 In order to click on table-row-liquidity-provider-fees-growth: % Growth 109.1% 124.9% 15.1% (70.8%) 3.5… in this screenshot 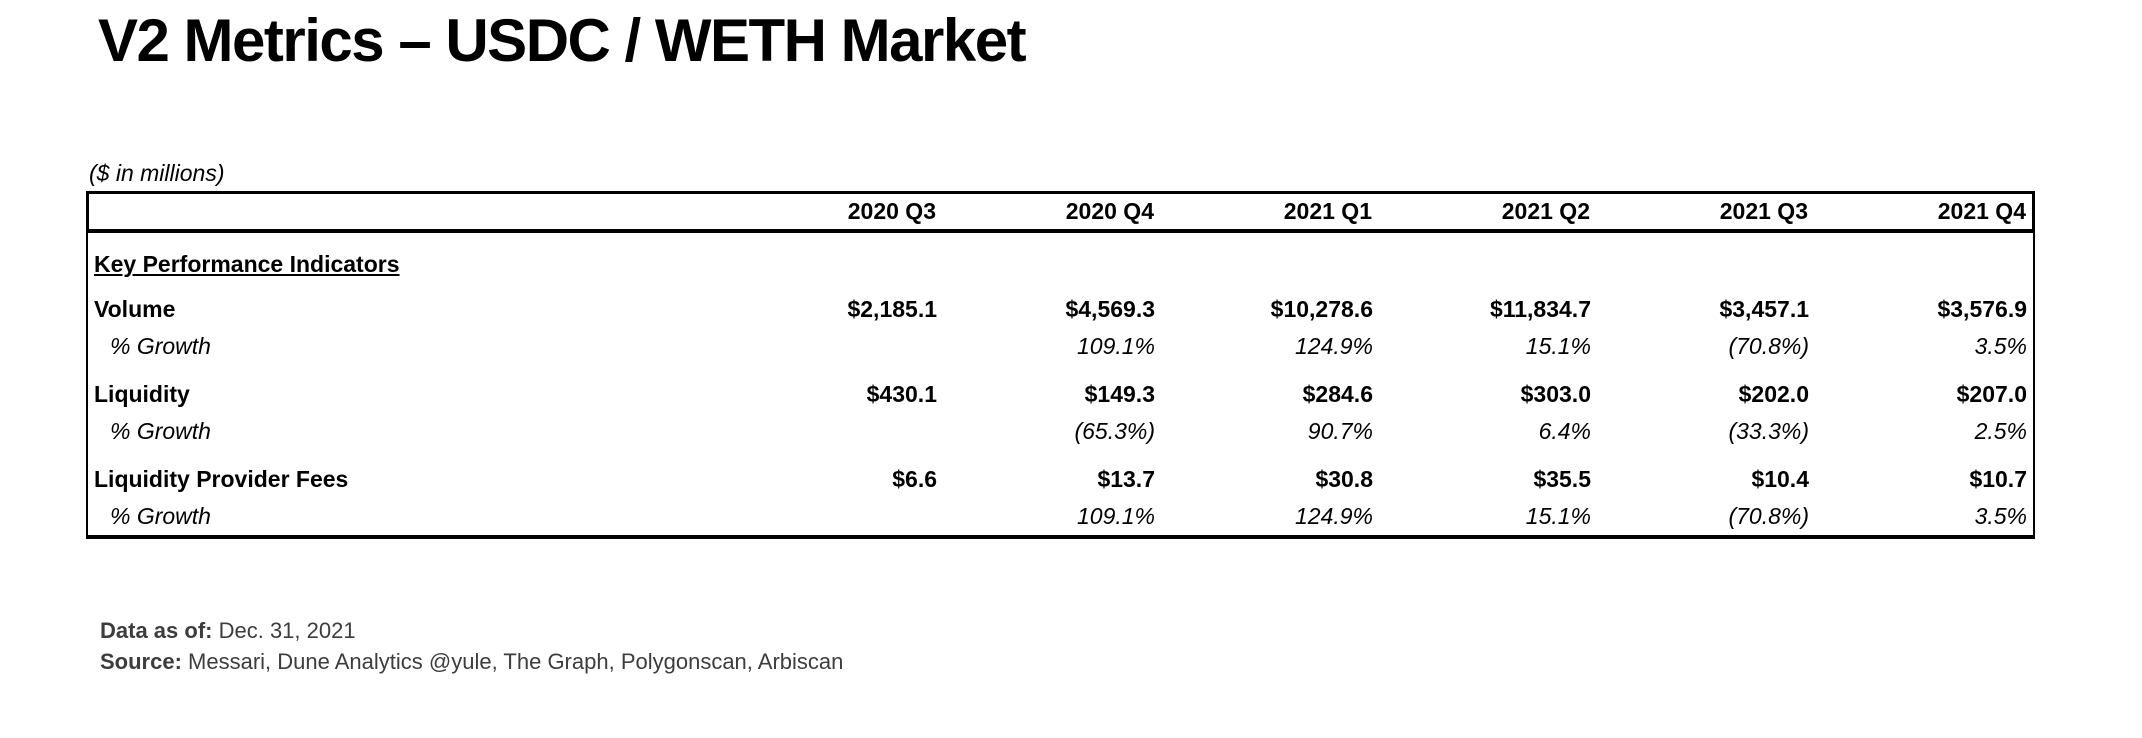, I will do `click(1060, 516)`.